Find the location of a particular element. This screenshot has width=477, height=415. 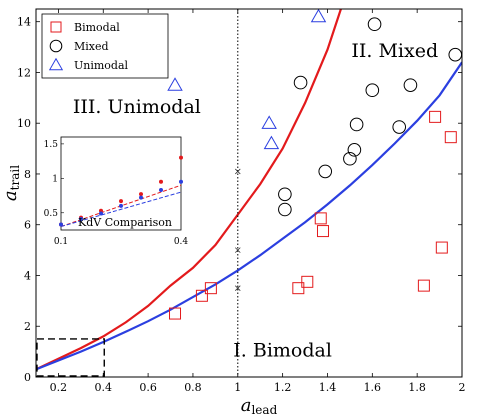

y-axis-label: atrail is located at coordinates (11, 183).